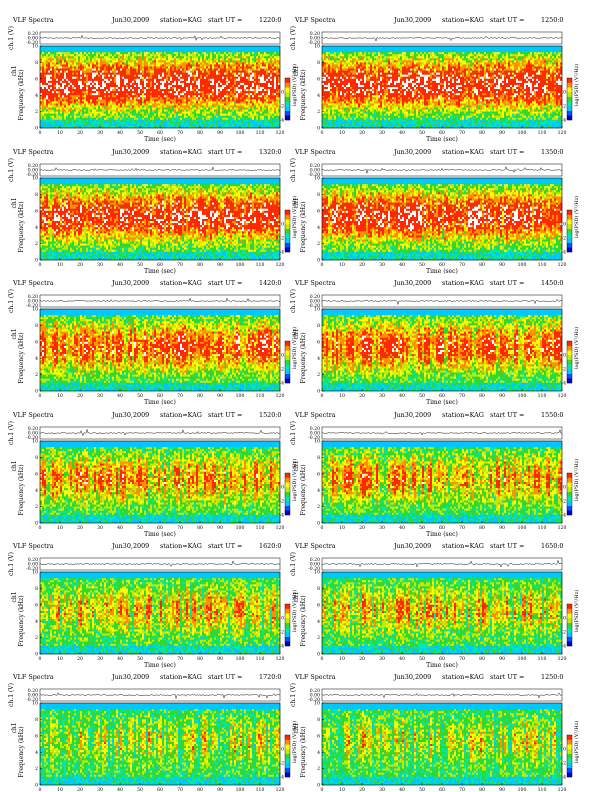 This screenshot has height=792, width=612. I want to click on panel-start-time: 1520:0, so click(270, 415).